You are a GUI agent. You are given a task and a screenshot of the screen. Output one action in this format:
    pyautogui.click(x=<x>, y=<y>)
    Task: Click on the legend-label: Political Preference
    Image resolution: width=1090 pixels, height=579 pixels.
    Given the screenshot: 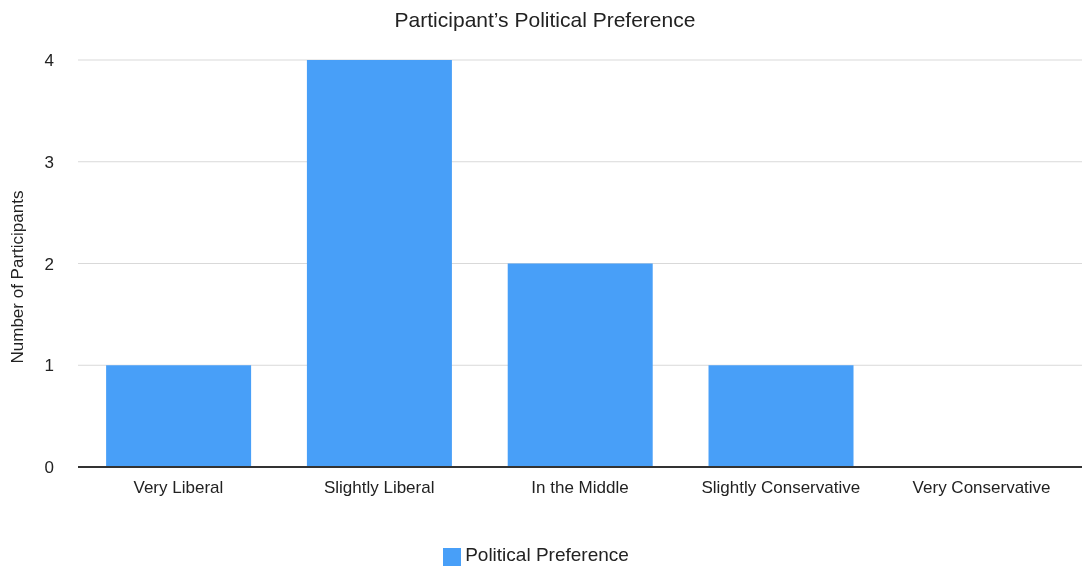 What is the action you would take?
    pyautogui.click(x=547, y=554)
    